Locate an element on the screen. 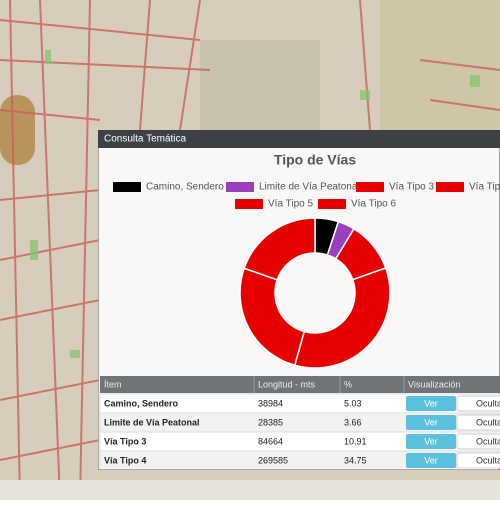 The height and width of the screenshot is (505, 500). row-item: Camino, Sendero is located at coordinates (141, 403).